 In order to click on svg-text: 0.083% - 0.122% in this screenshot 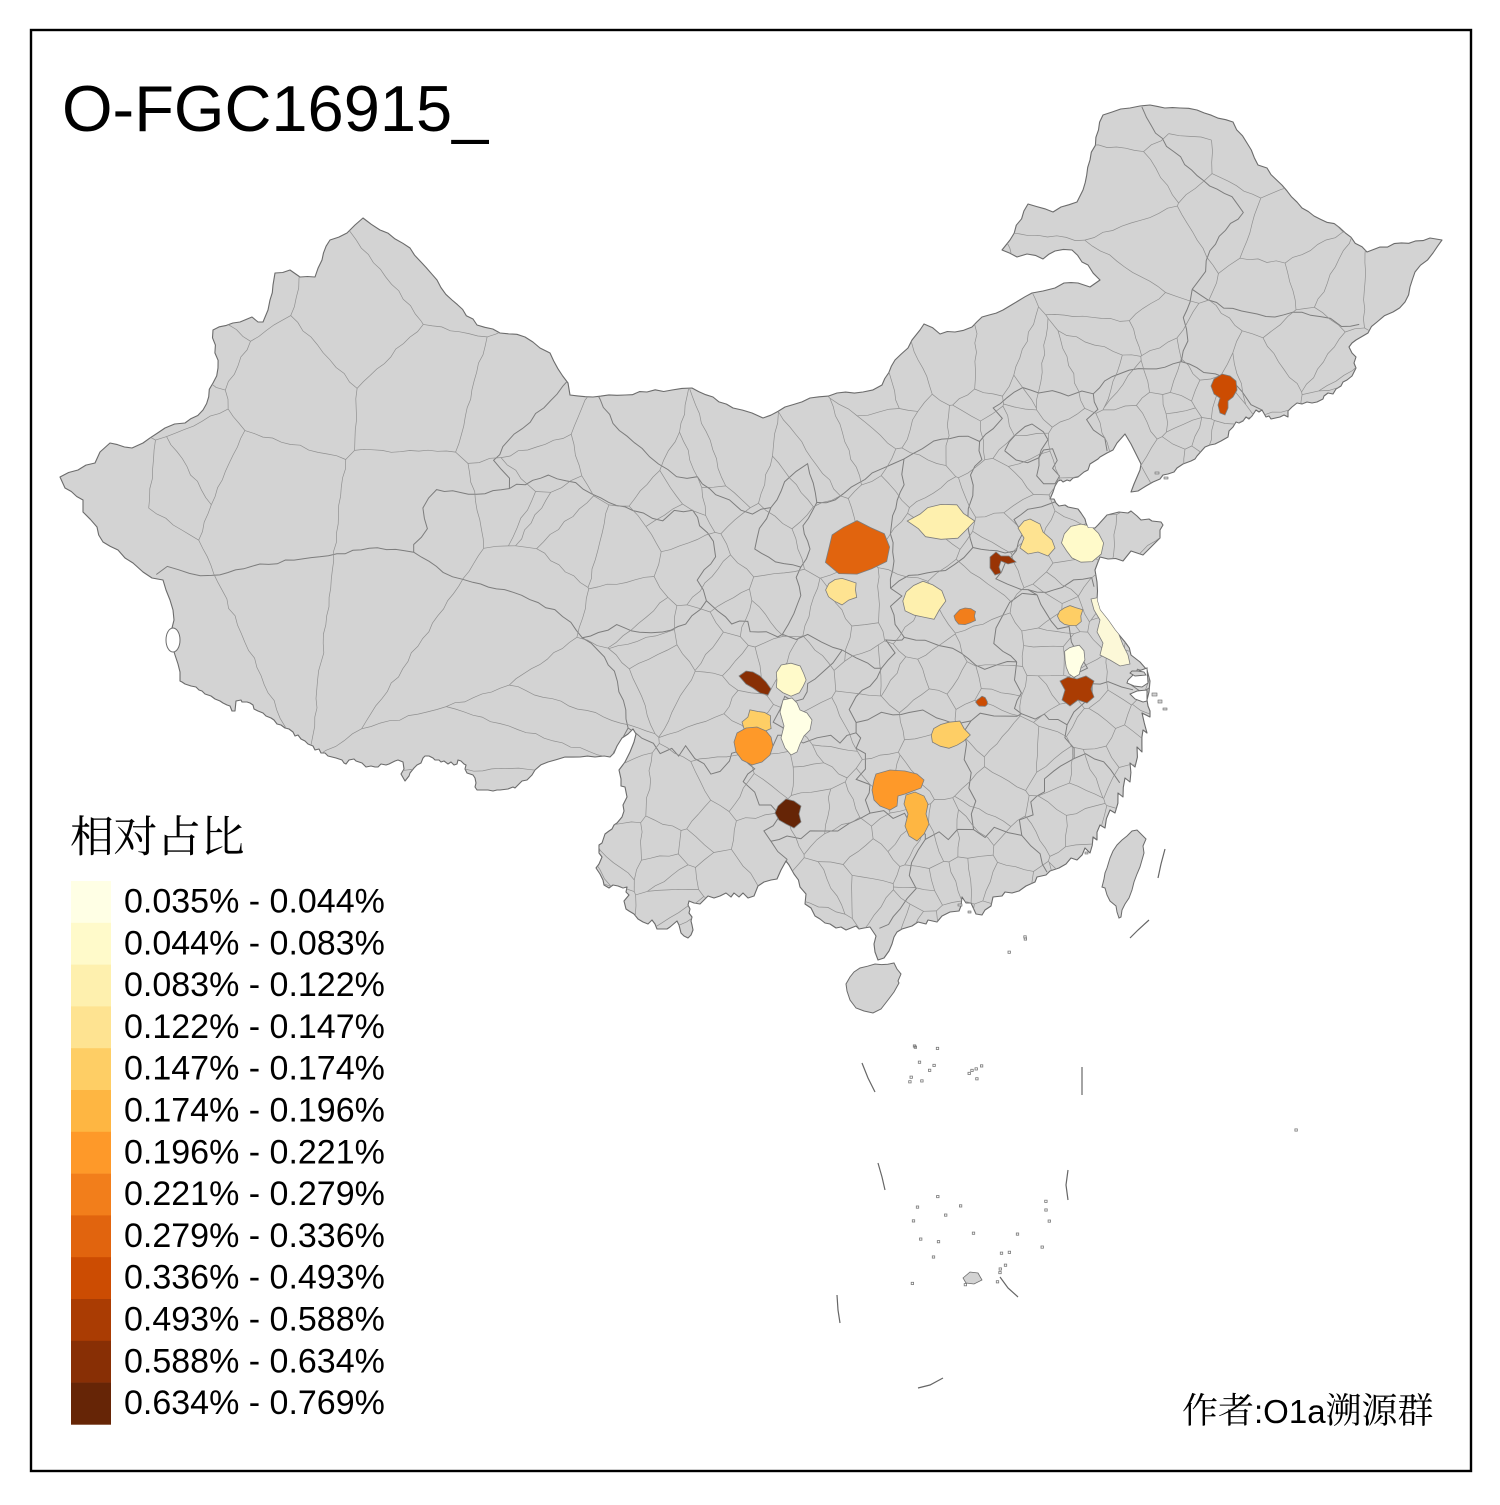, I will do `click(254, 985)`.